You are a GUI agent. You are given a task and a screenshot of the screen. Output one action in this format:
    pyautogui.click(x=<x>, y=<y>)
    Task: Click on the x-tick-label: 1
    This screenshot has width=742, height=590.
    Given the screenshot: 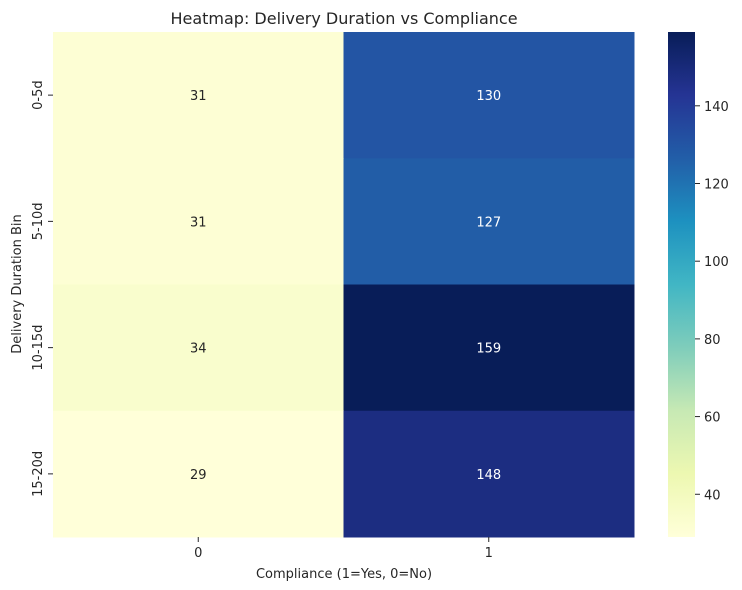 What is the action you would take?
    pyautogui.click(x=489, y=553)
    